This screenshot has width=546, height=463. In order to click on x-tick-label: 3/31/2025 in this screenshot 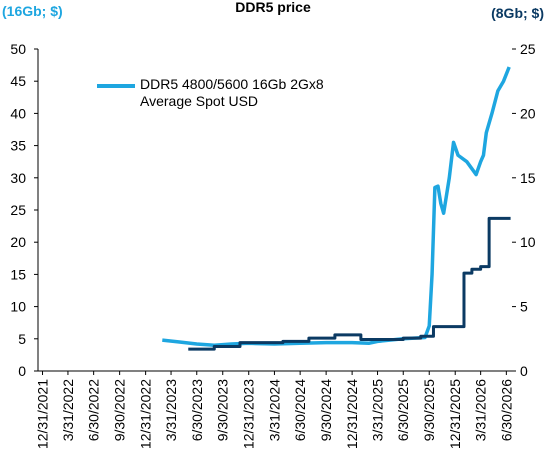, I will do `click(378, 410)`.